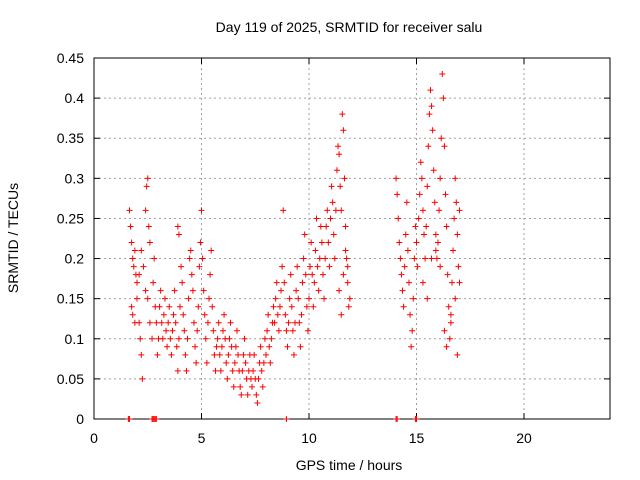  Describe the element at coordinates (417, 438) in the screenshot. I see `x-tick-label: 15` at that location.